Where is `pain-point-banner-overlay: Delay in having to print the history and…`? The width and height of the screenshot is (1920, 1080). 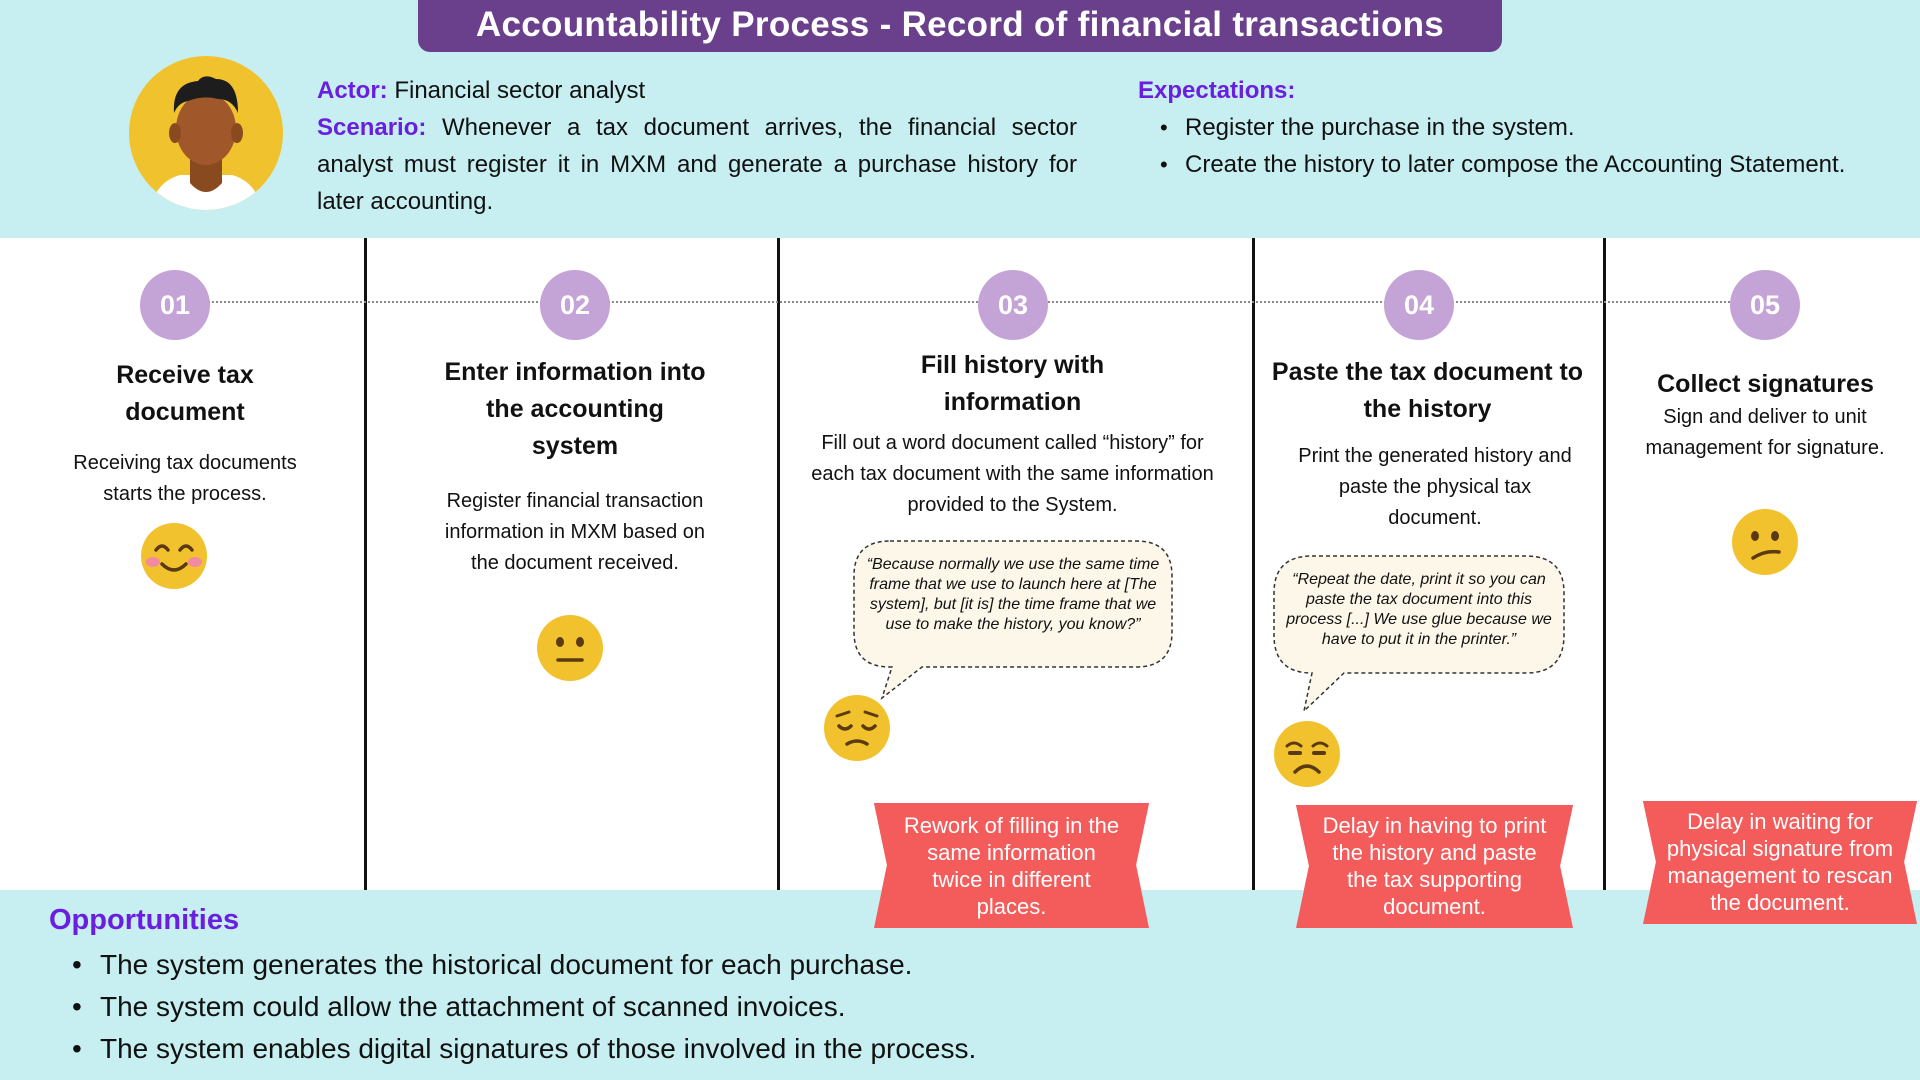 pain-point-banner-overlay: Delay in having to print the history and… is located at coordinates (1434, 866).